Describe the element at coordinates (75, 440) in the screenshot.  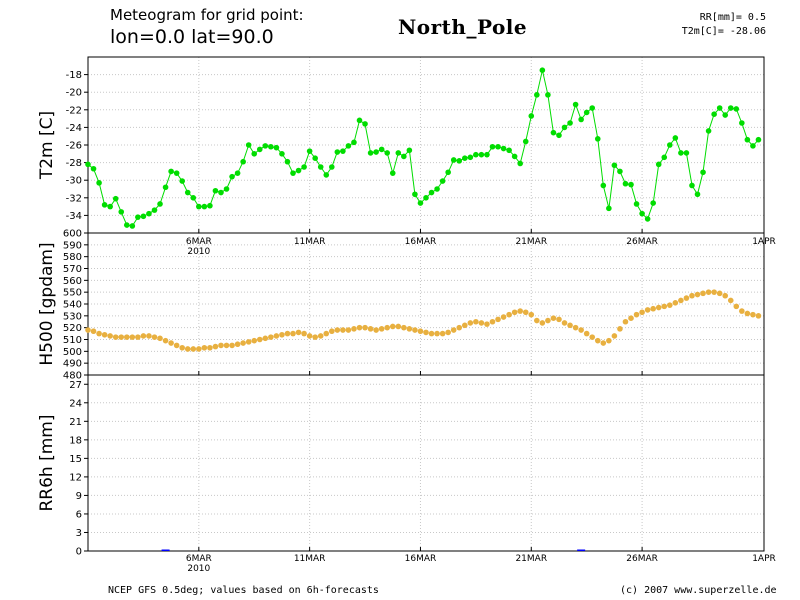
I see `rr6h-y-tick-label: 18` at that location.